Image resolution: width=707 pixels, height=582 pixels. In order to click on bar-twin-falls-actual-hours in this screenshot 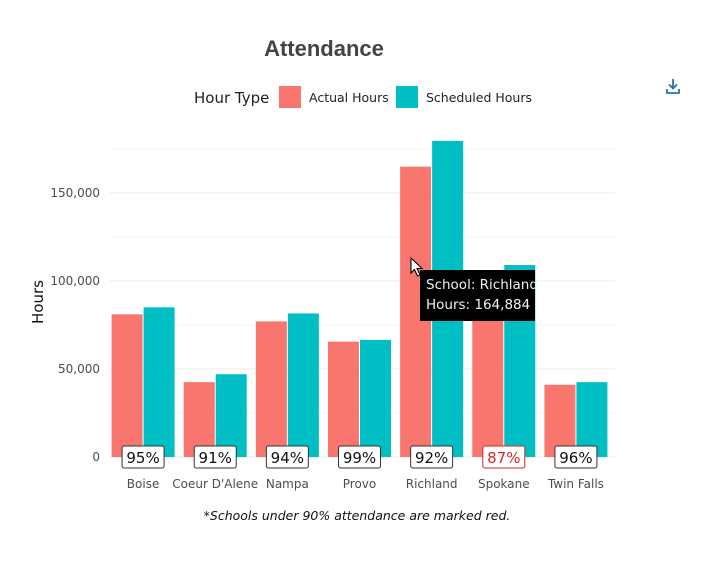, I will do `click(560, 420)`.